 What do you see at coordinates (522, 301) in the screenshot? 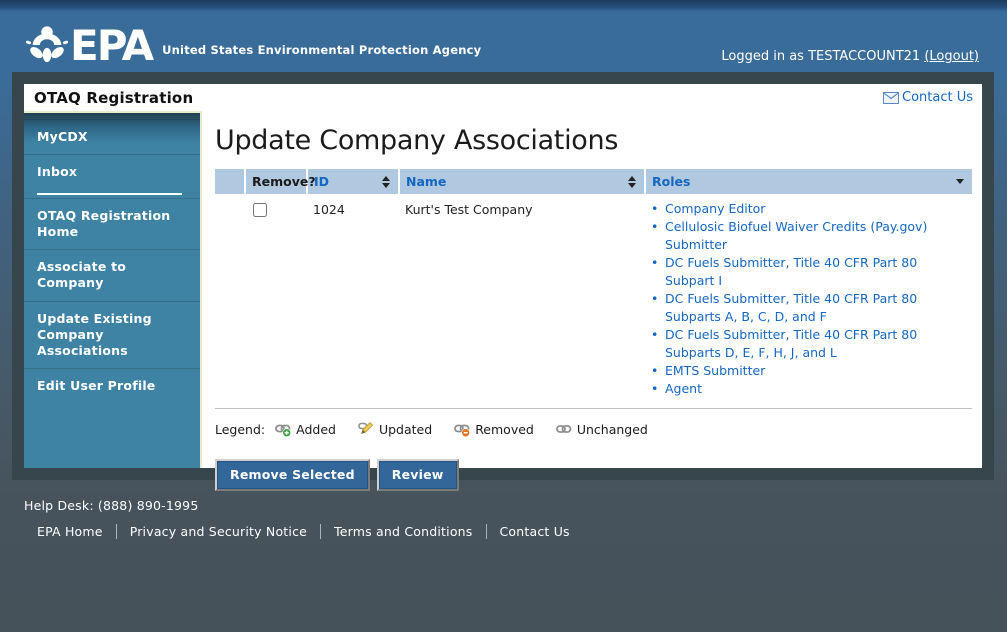
I see `name-cell: Kurt's Test Company` at bounding box center [522, 301].